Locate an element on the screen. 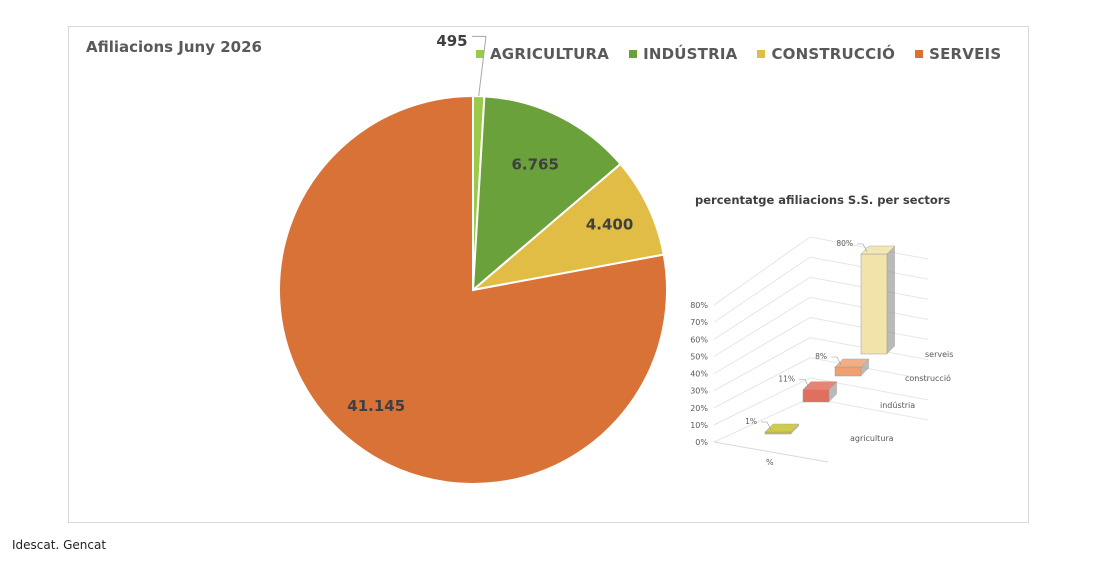 The image size is (1103, 563). pie-label-leader-agricultura is located at coordinates (479, 66).